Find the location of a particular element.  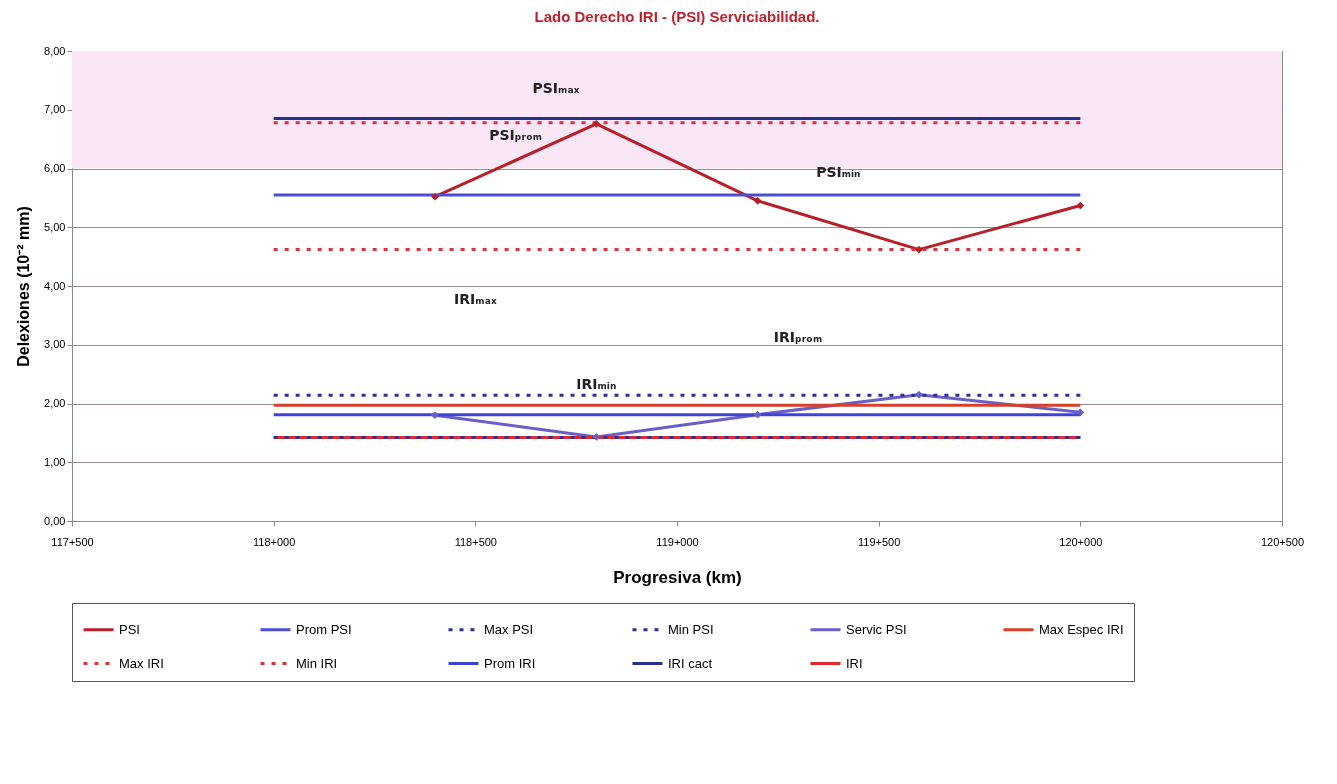

y-tick-label: 2,00 is located at coordinates (55, 403).